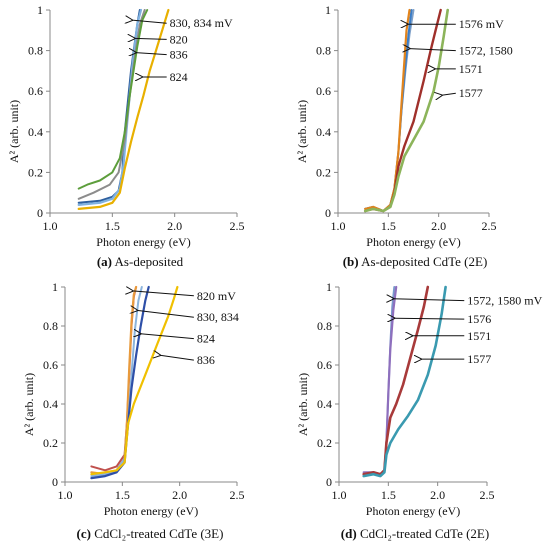 The width and height of the screenshot is (548, 550). What do you see at coordinates (201, 23) in the screenshot?
I see `annotation-label: 830, 834 mV` at bounding box center [201, 23].